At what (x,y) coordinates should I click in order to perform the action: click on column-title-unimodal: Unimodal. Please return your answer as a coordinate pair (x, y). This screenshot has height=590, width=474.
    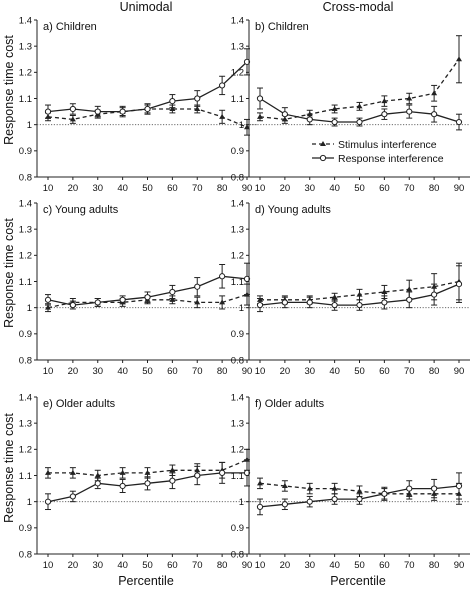
    Looking at the image, I should click on (146, 7).